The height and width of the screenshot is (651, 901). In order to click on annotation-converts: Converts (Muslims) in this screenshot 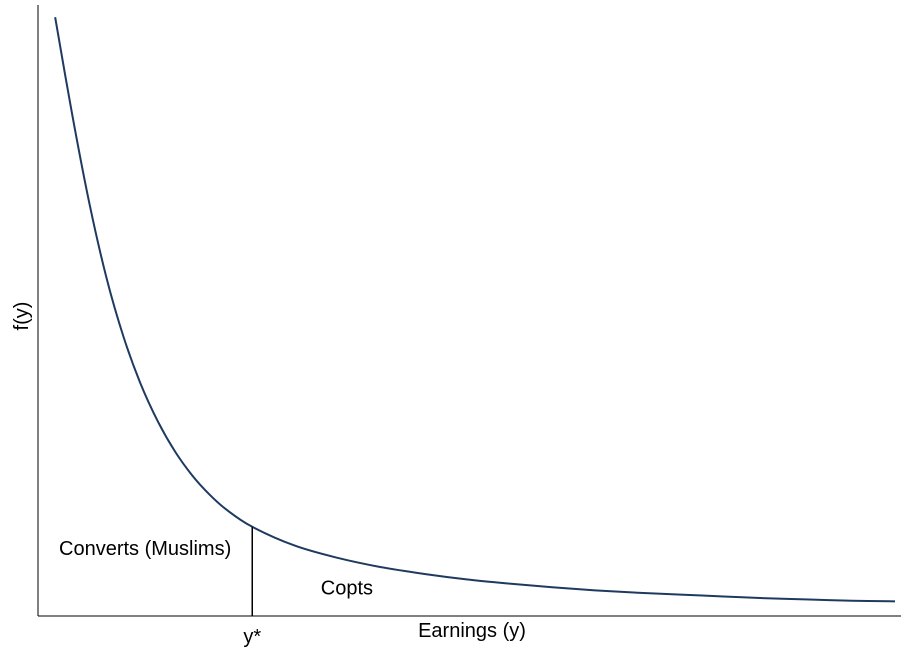, I will do `click(145, 549)`.